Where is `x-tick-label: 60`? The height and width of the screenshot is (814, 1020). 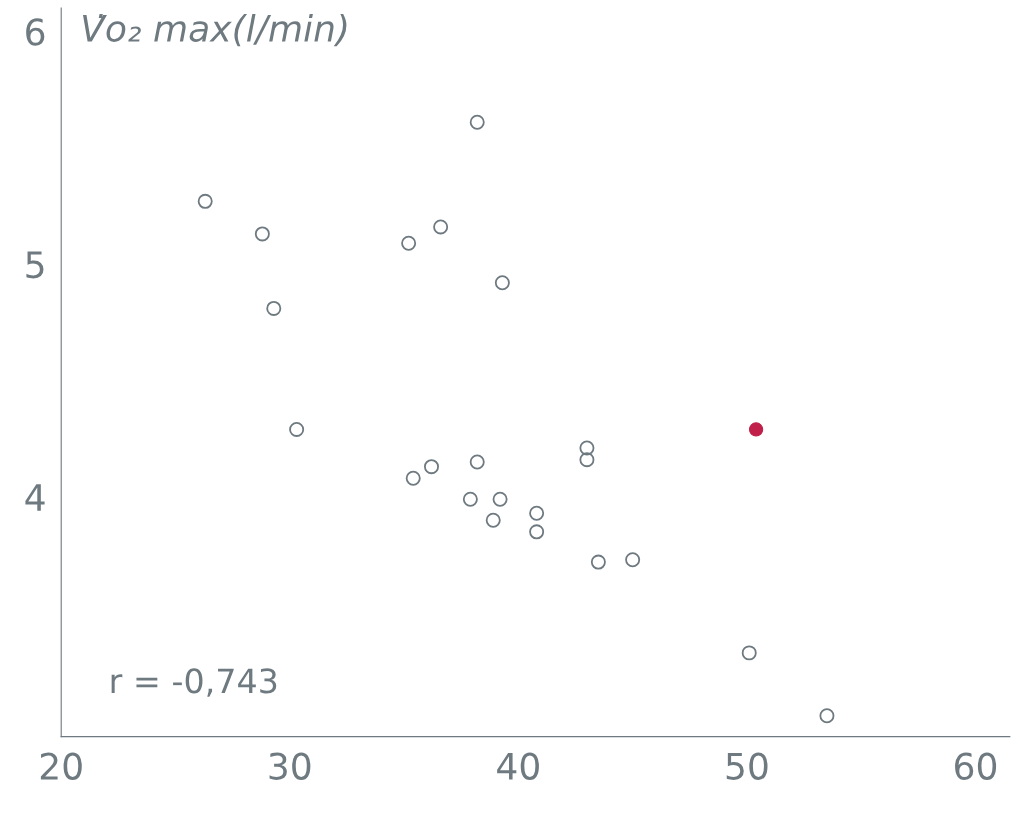
x-tick-label: 60 is located at coordinates (976, 766).